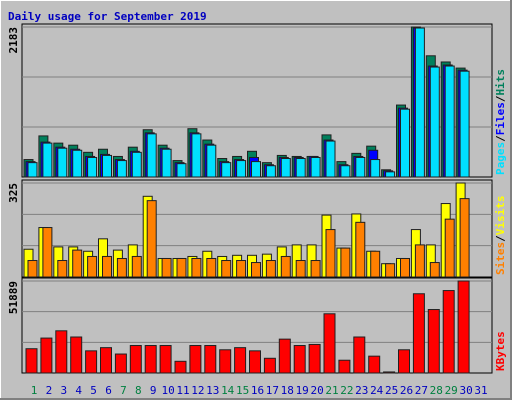  Describe the element at coordinates (13, 40) in the screenshot. I see `y-tick-label: 2183` at that location.